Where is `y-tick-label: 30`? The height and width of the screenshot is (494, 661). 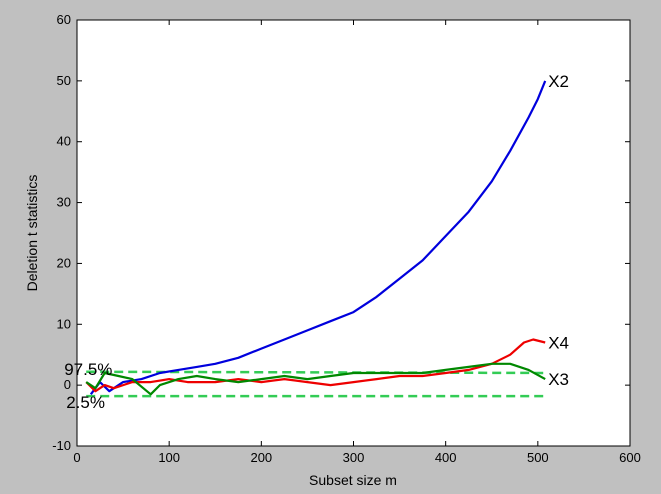
y-tick-label: 30 is located at coordinates (64, 202).